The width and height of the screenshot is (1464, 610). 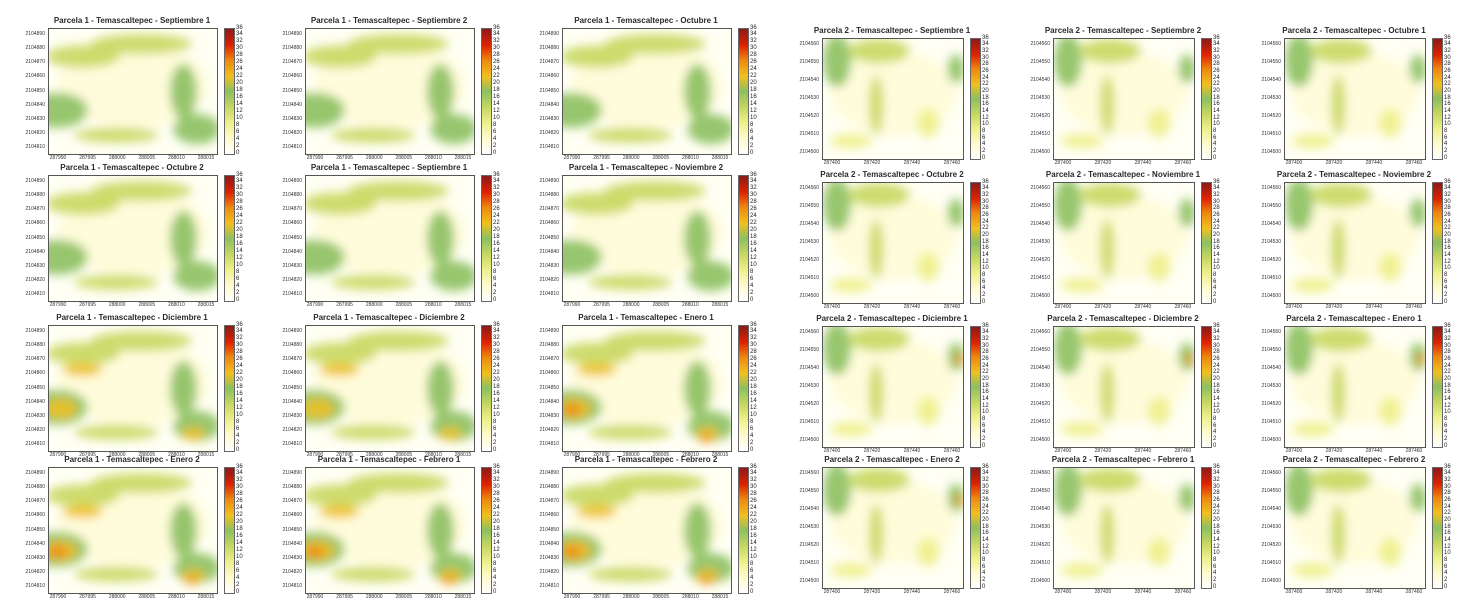 What do you see at coordinates (292, 237) in the screenshot?
I see `y-tick-label: 2104850` at bounding box center [292, 237].